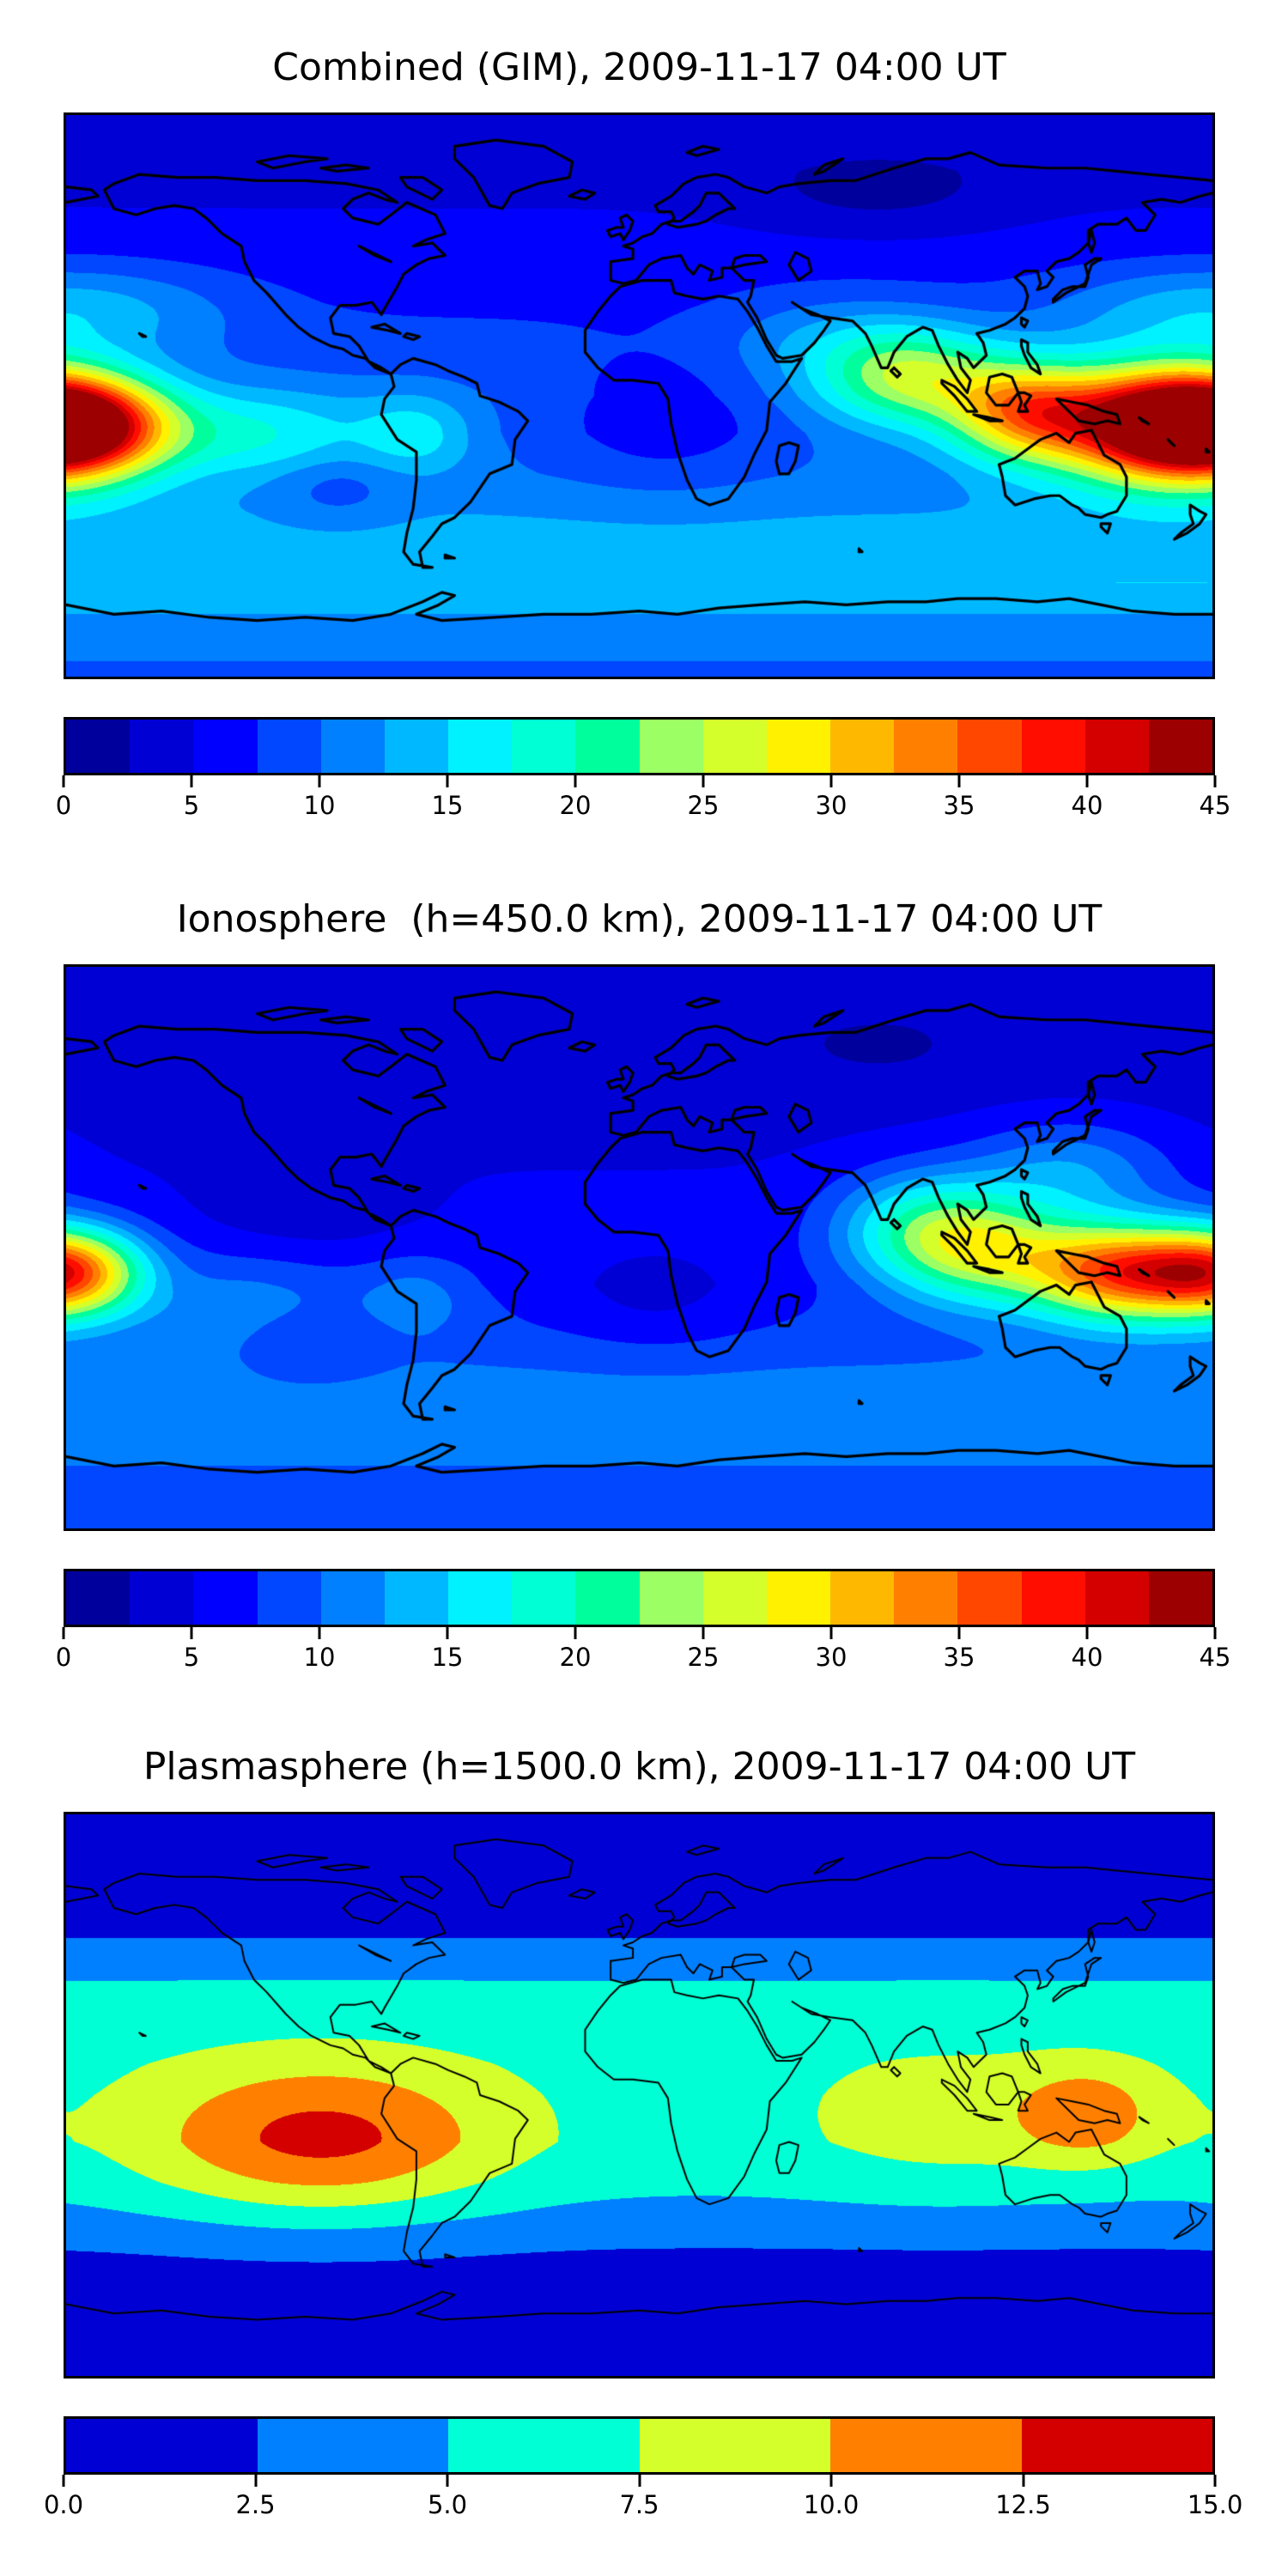  What do you see at coordinates (1023, 2504) in the screenshot?
I see `colorbar-tick-label: 12.5` at bounding box center [1023, 2504].